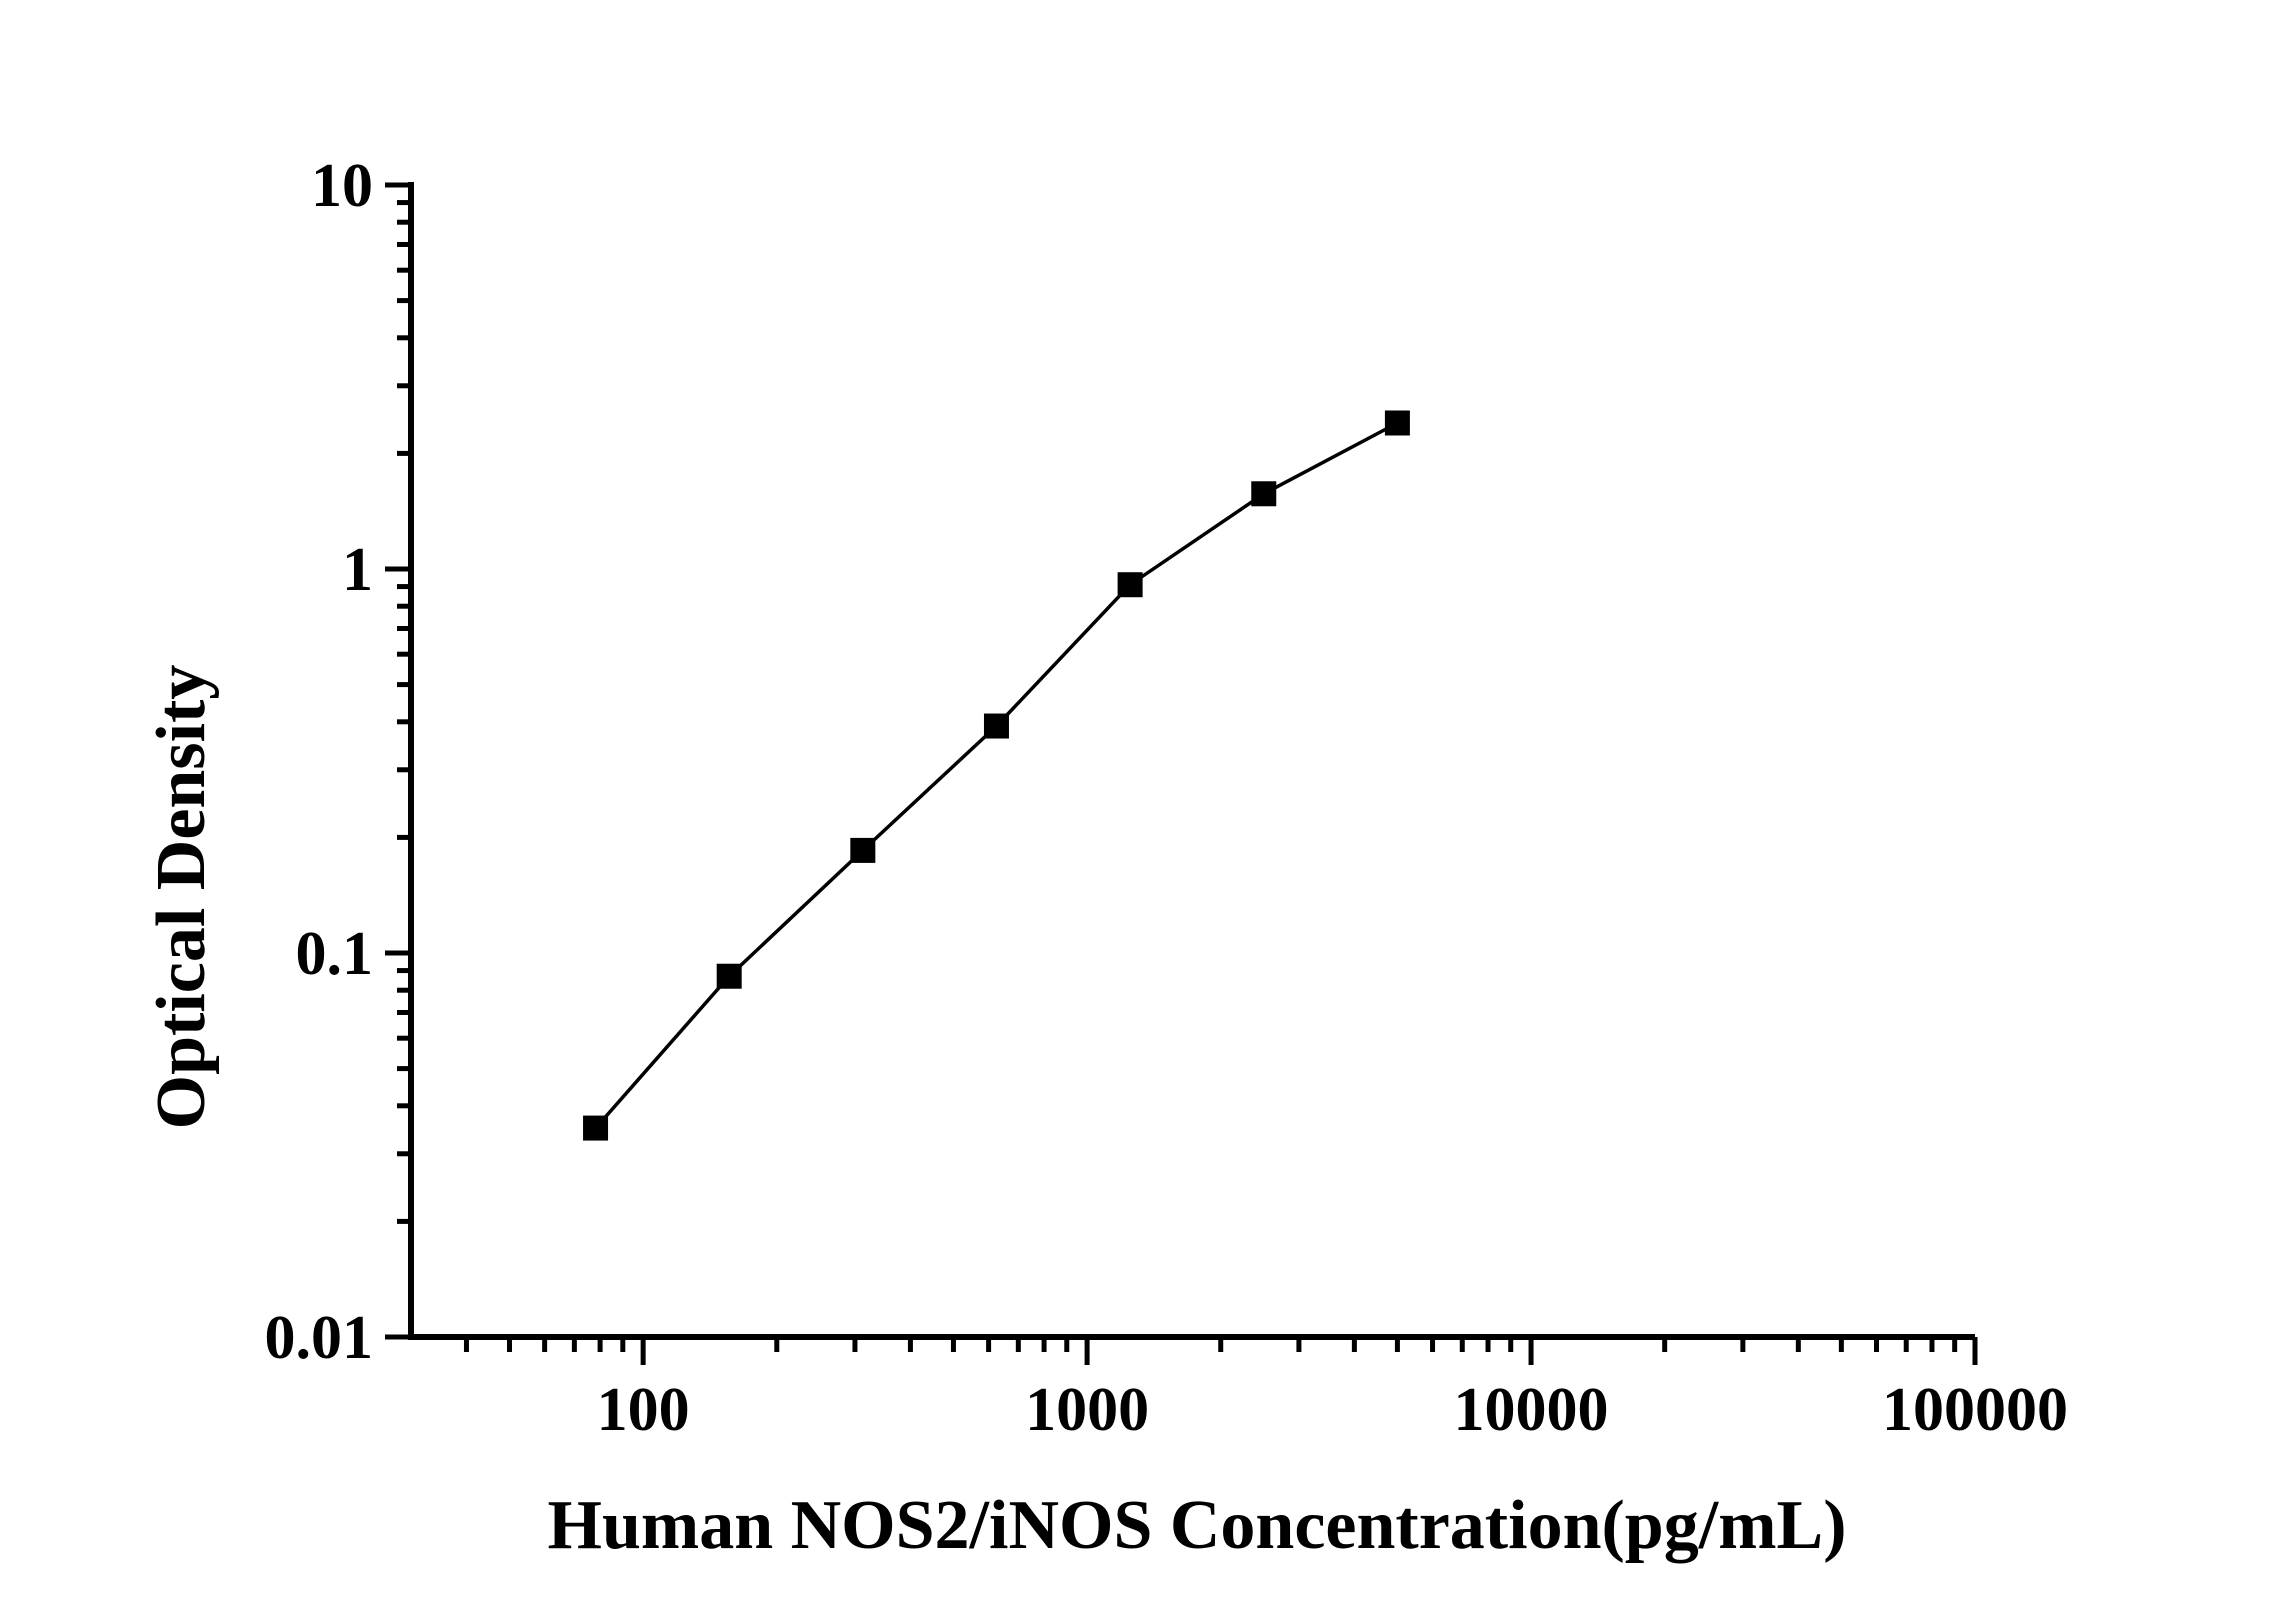 The width and height of the screenshot is (2296, 1604). Describe the element at coordinates (181, 897) in the screenshot. I see `y-axis-title: Optical Density` at that location.